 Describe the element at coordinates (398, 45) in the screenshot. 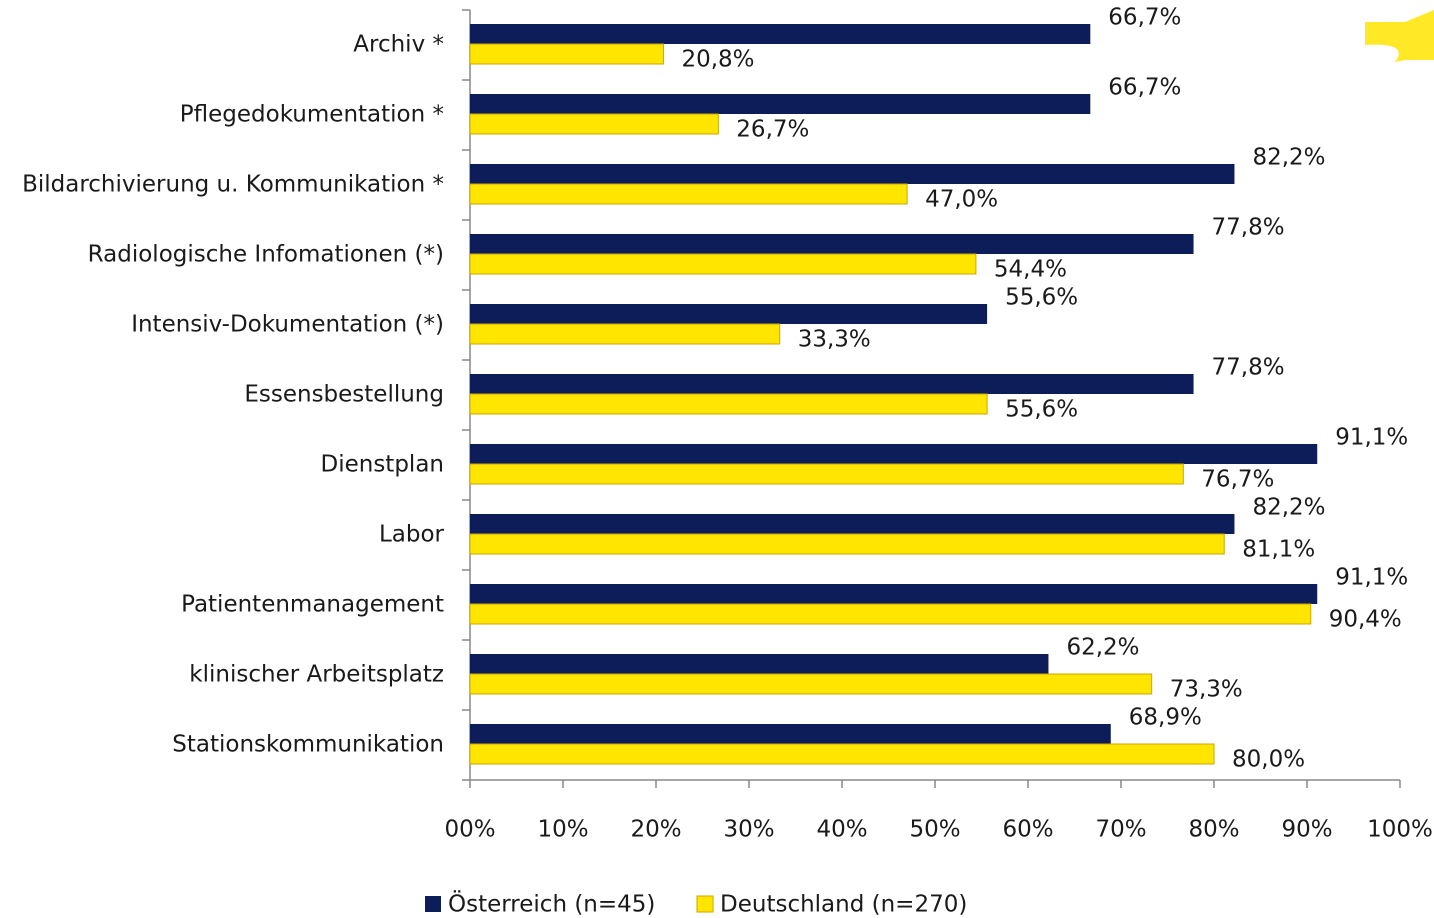

I see `y-tick-label: Archiv *` at that location.